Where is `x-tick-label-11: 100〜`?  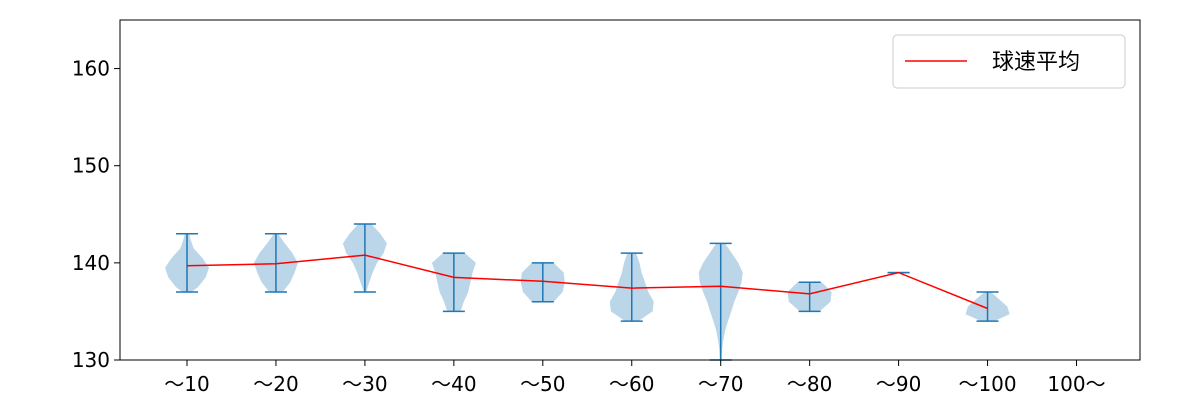 x-tick-label-11: 100〜 is located at coordinates (1076, 384).